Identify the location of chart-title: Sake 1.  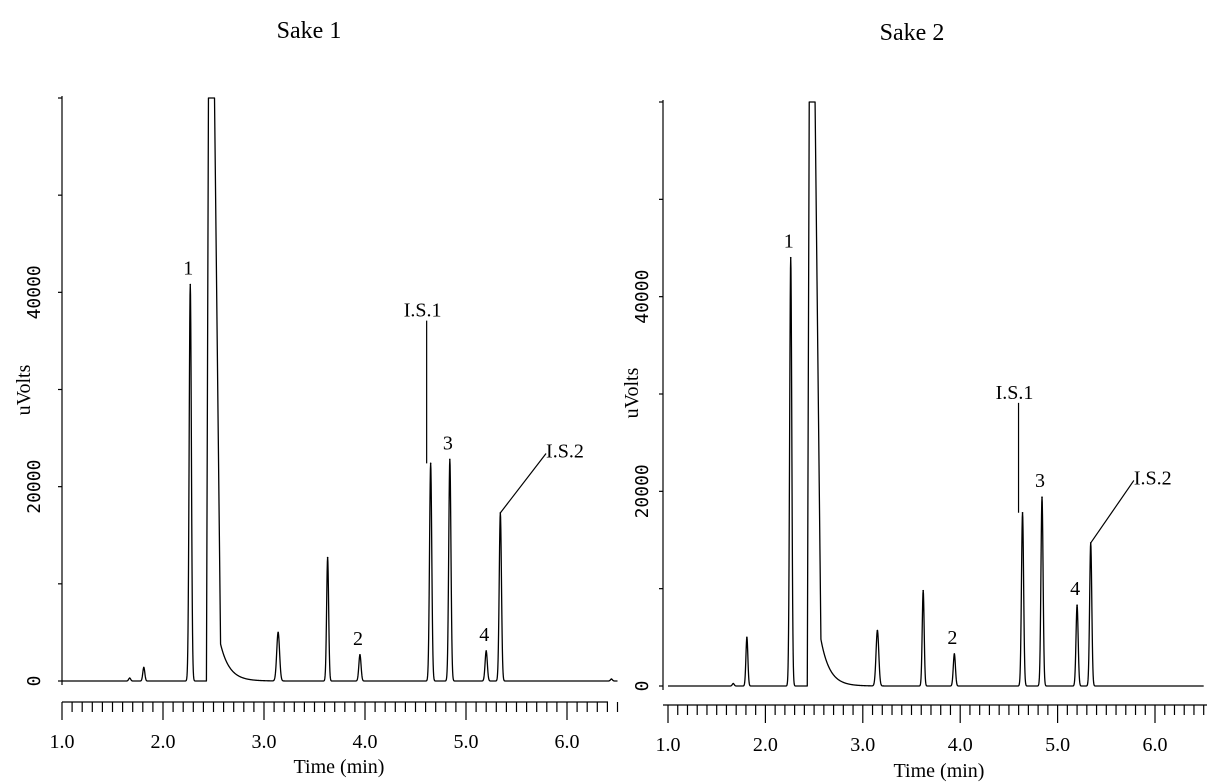
(309, 31).